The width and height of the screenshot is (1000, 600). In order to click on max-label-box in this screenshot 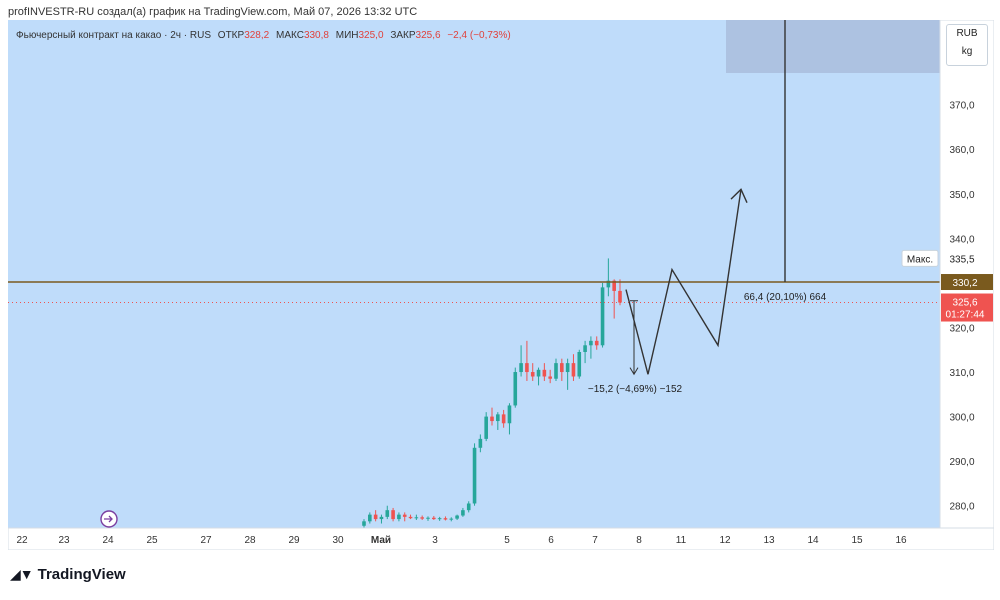, I will do `click(920, 258)`.